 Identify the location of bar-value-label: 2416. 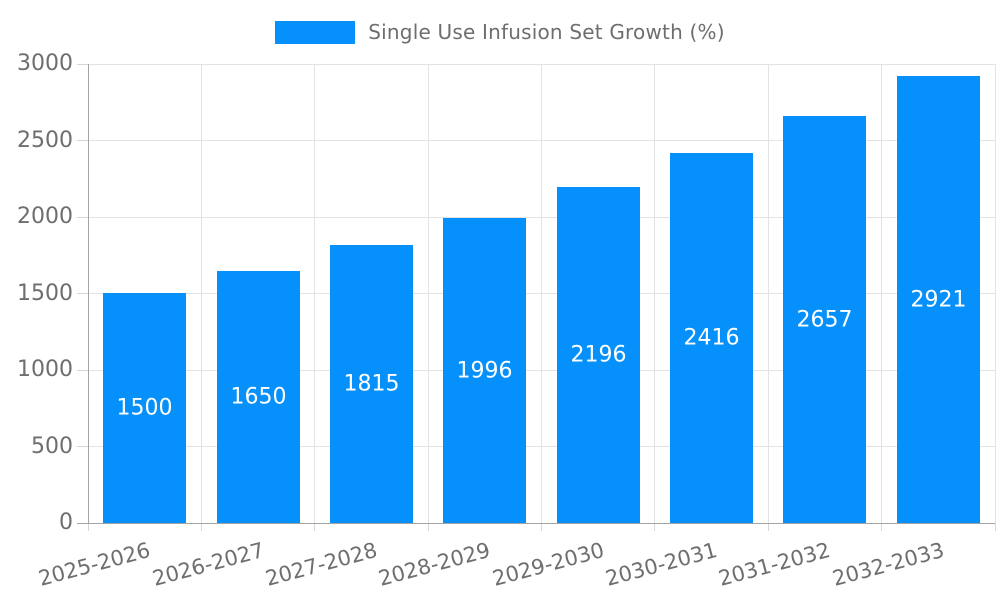
(711, 338).